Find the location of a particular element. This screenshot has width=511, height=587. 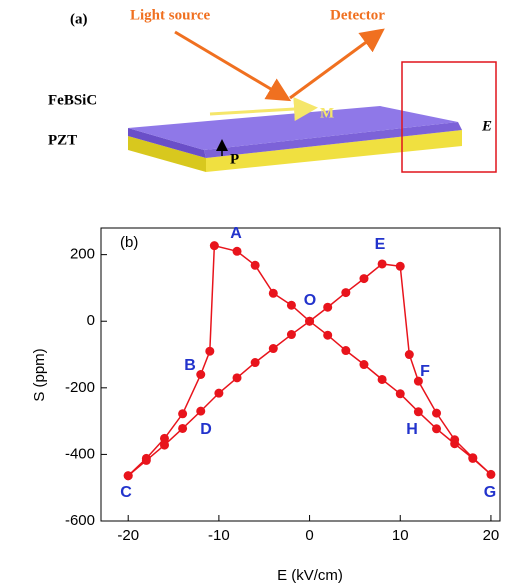

x-tick-label: -20 is located at coordinates (128, 535).